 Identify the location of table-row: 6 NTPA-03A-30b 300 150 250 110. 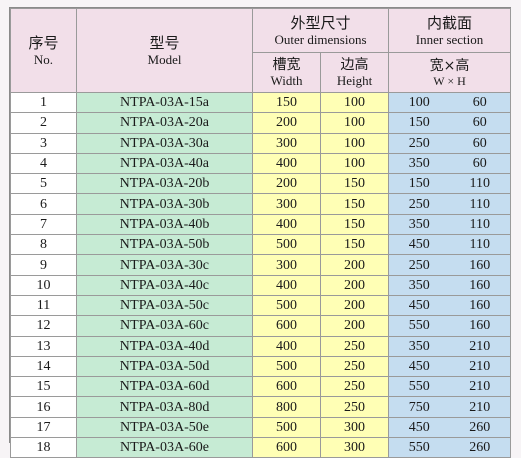
(261, 204).